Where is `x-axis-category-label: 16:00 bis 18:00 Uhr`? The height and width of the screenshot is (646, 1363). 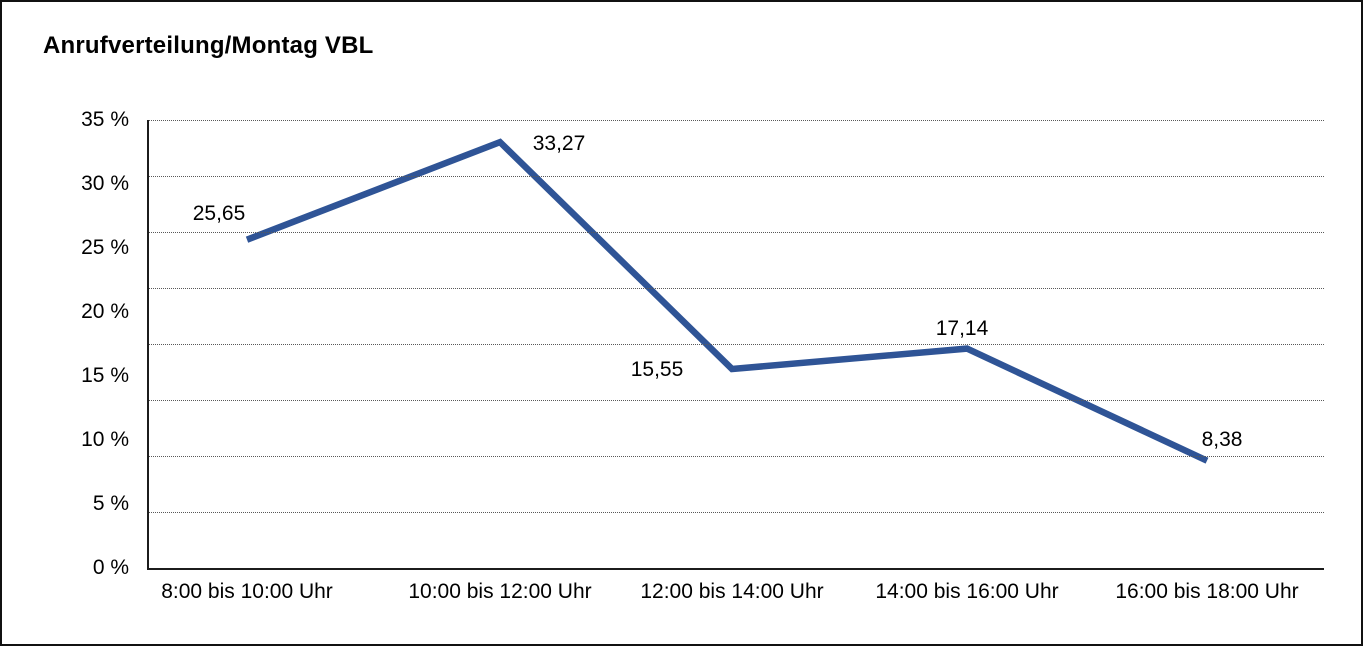
x-axis-category-label: 16:00 bis 18:00 Uhr is located at coordinates (1207, 591).